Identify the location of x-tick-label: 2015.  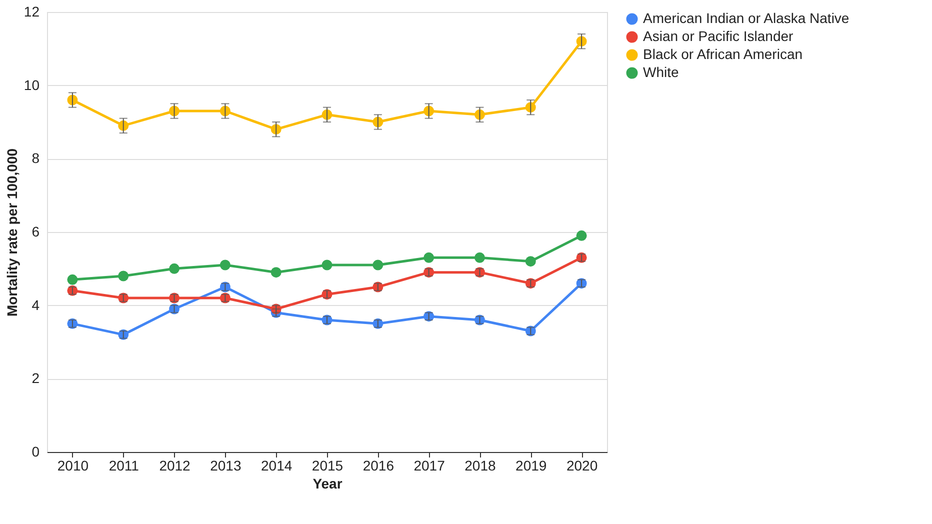
(328, 466).